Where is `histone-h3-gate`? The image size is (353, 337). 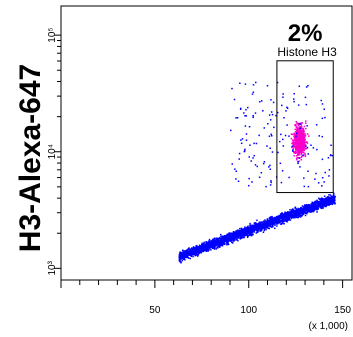 histone-h3-gate is located at coordinates (305, 127).